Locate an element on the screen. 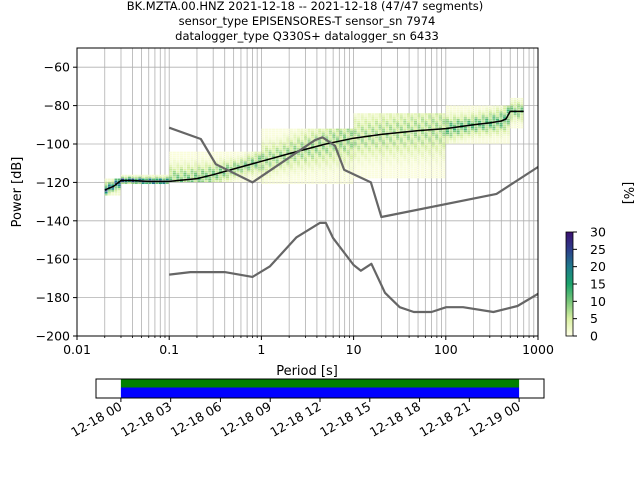 The width and height of the screenshot is (640, 480). mean-line is located at coordinates (314, 150).